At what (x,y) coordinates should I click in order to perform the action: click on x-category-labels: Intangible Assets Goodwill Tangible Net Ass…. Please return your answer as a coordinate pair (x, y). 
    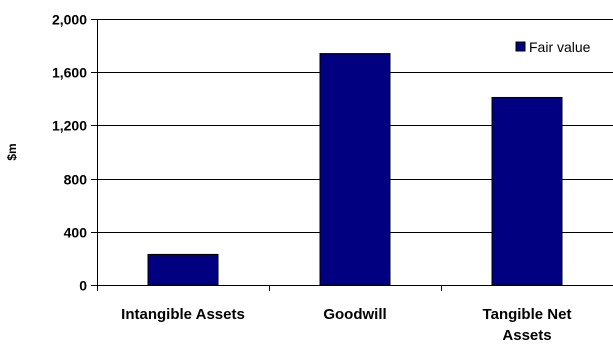
    Looking at the image, I should click on (346, 325).